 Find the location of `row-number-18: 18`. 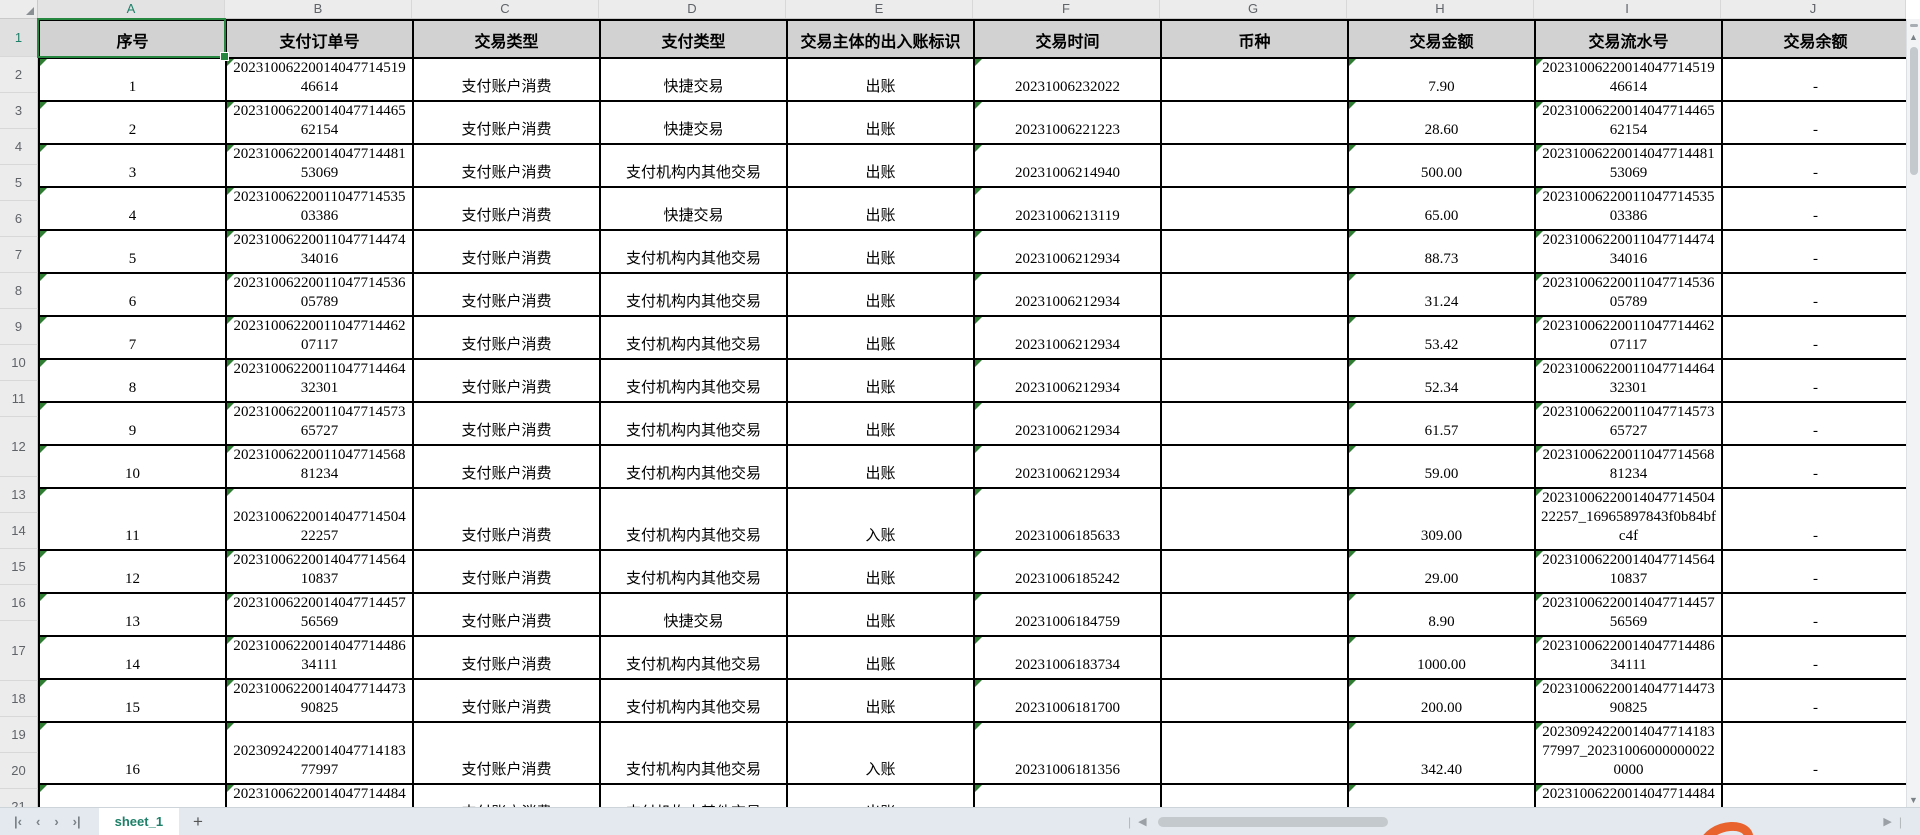

row-number-18: 18 is located at coordinates (19, 699).